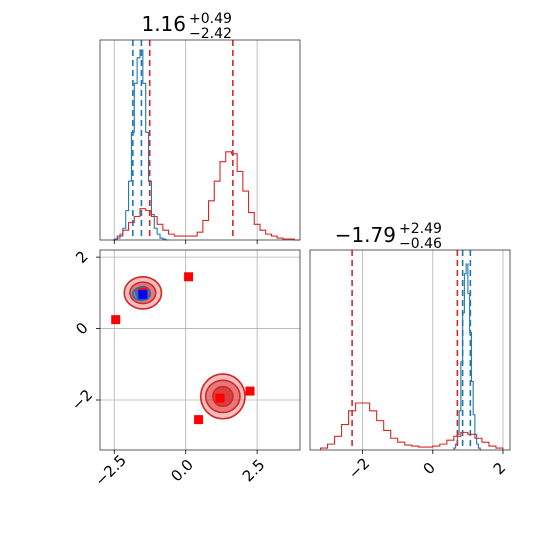 The image size is (550, 554). What do you see at coordinates (185, 242) in the screenshot?
I see `top-left-ticks` at bounding box center [185, 242].